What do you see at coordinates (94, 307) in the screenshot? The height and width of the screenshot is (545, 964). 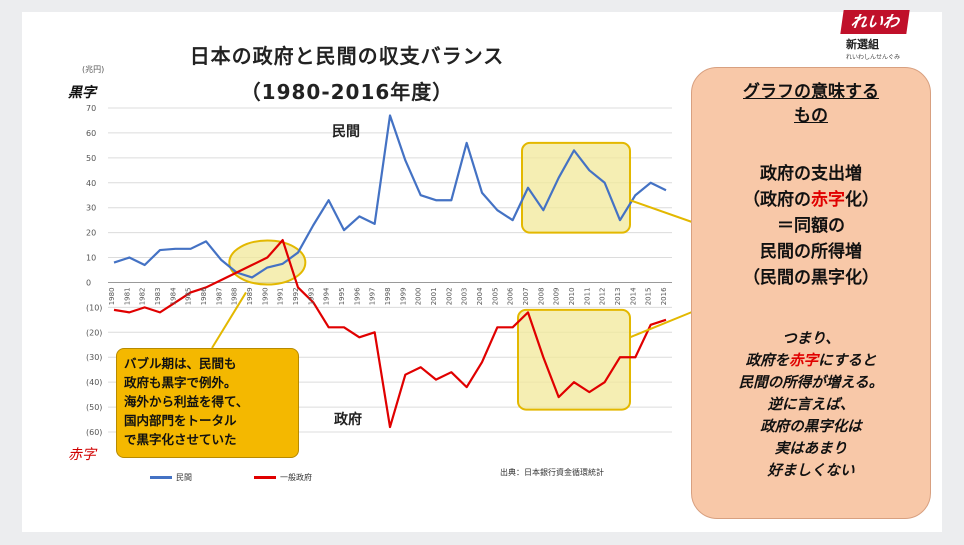 I see `y-tick-label: (10)` at bounding box center [94, 307].